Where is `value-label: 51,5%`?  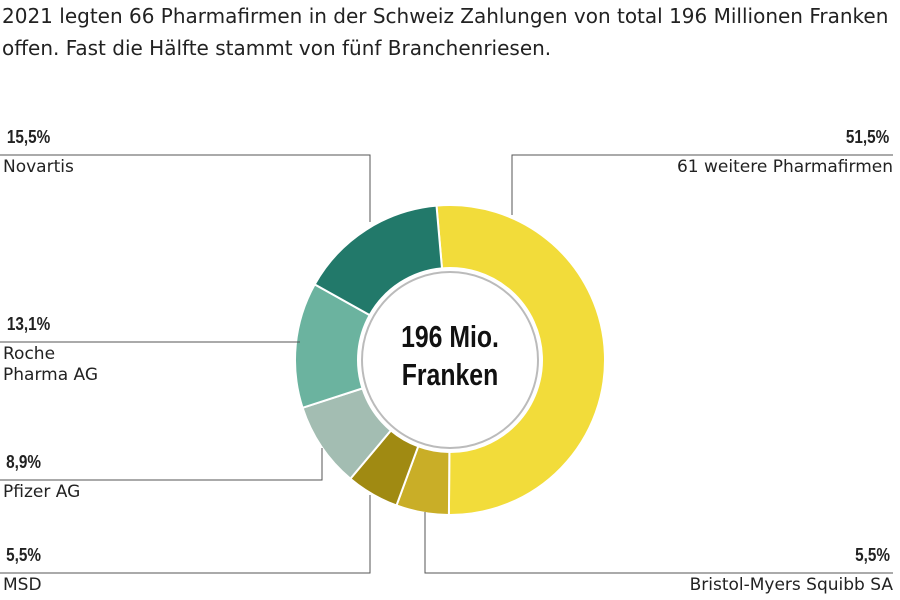
value-label: 51,5% is located at coordinates (867, 137).